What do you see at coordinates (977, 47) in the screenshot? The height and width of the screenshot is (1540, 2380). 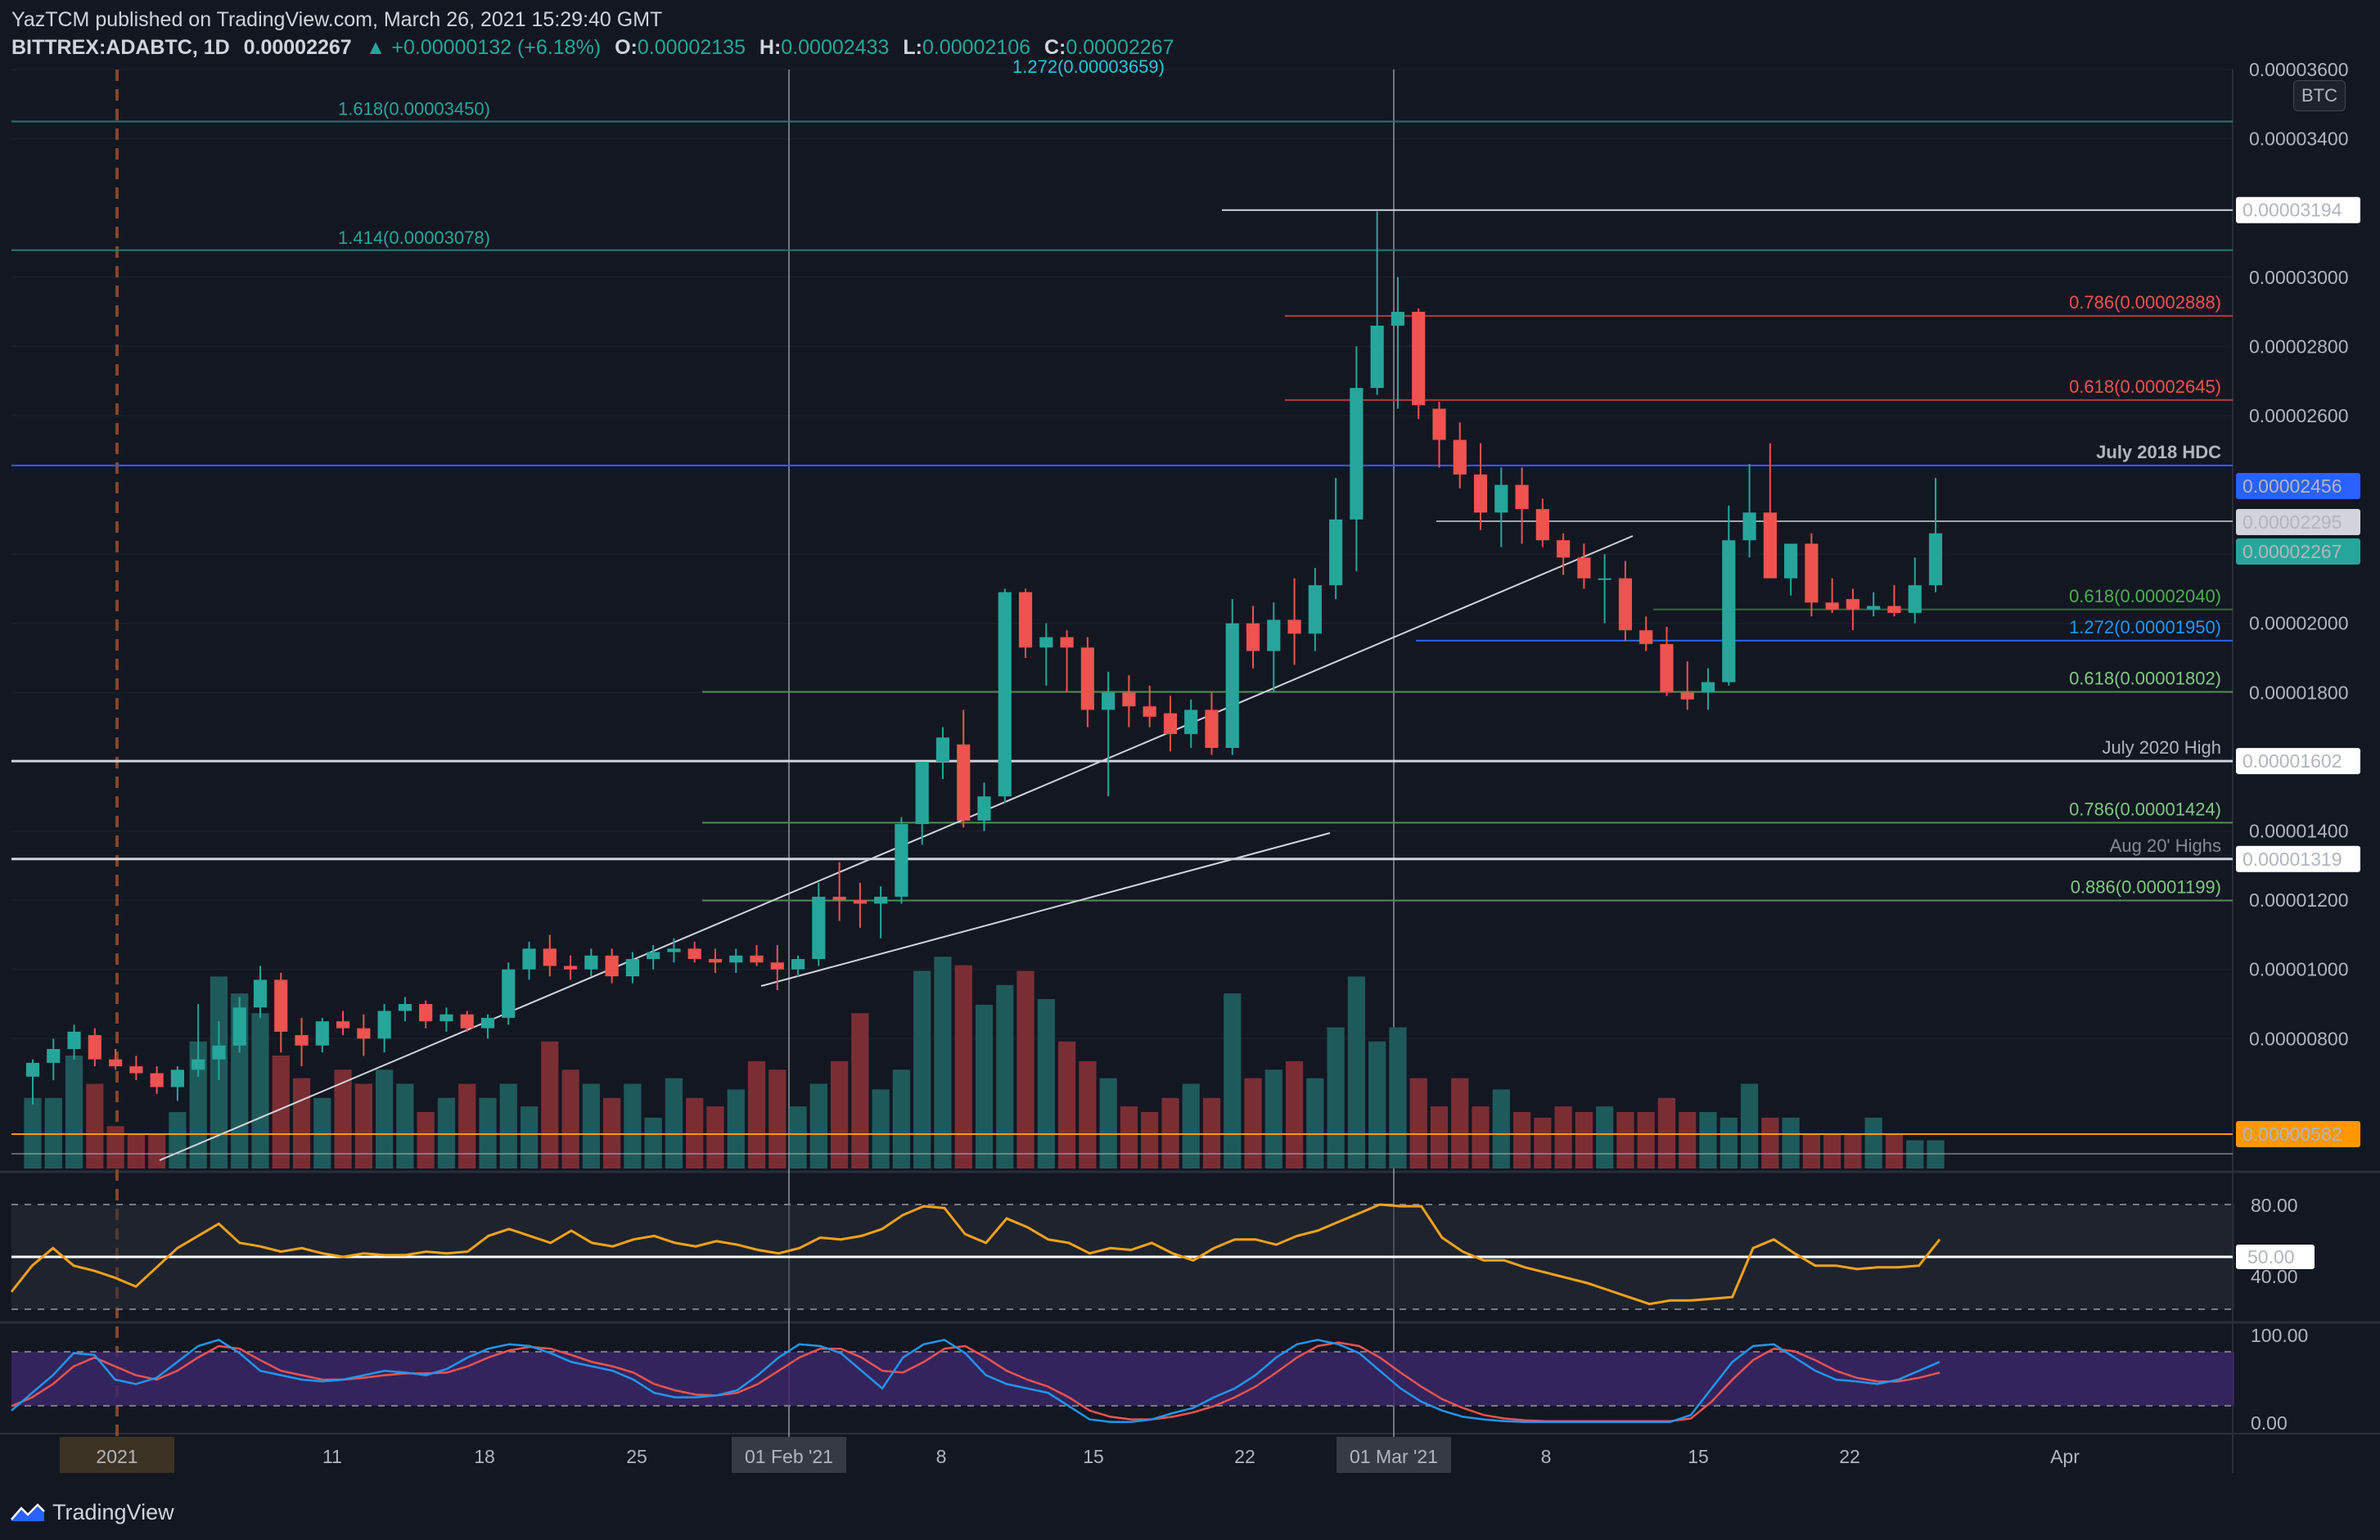 I see `low-value: 0.00002106` at bounding box center [977, 47].